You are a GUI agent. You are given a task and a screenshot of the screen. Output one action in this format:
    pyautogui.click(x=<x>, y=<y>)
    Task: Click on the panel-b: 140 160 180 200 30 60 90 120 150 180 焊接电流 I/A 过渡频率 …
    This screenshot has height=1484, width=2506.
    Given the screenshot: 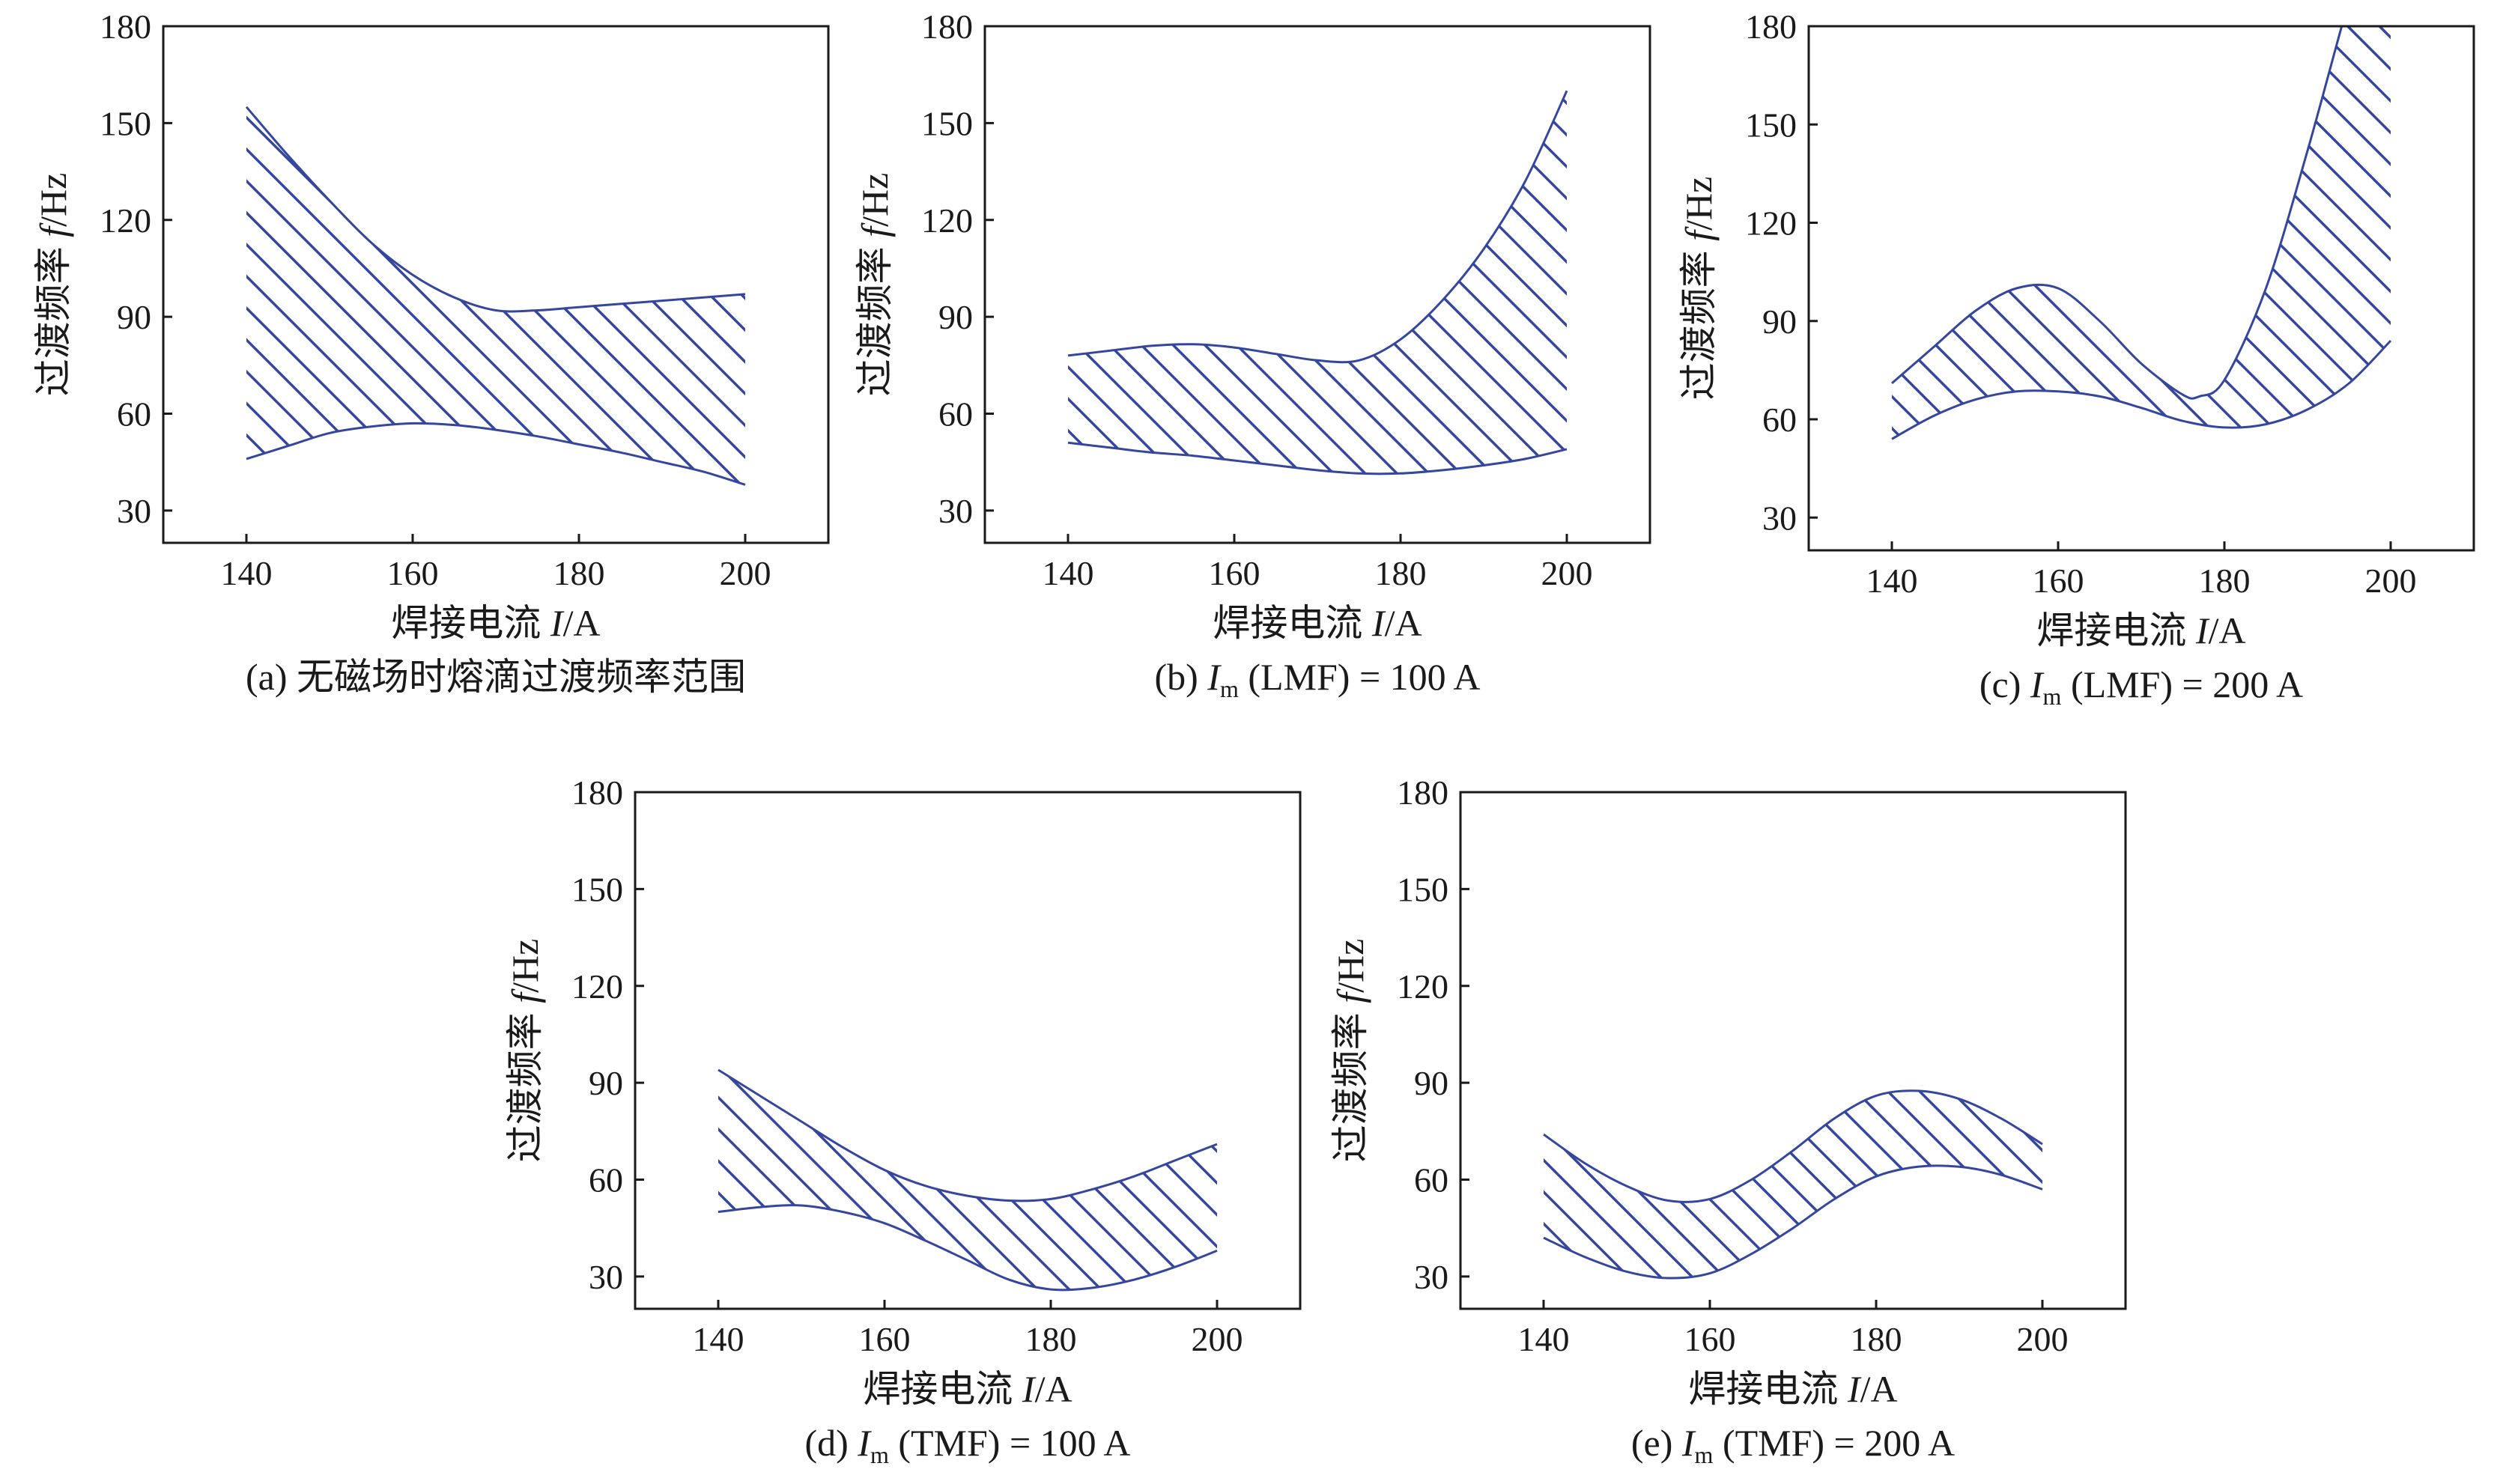 What is the action you would take?
    pyautogui.click(x=1252, y=354)
    